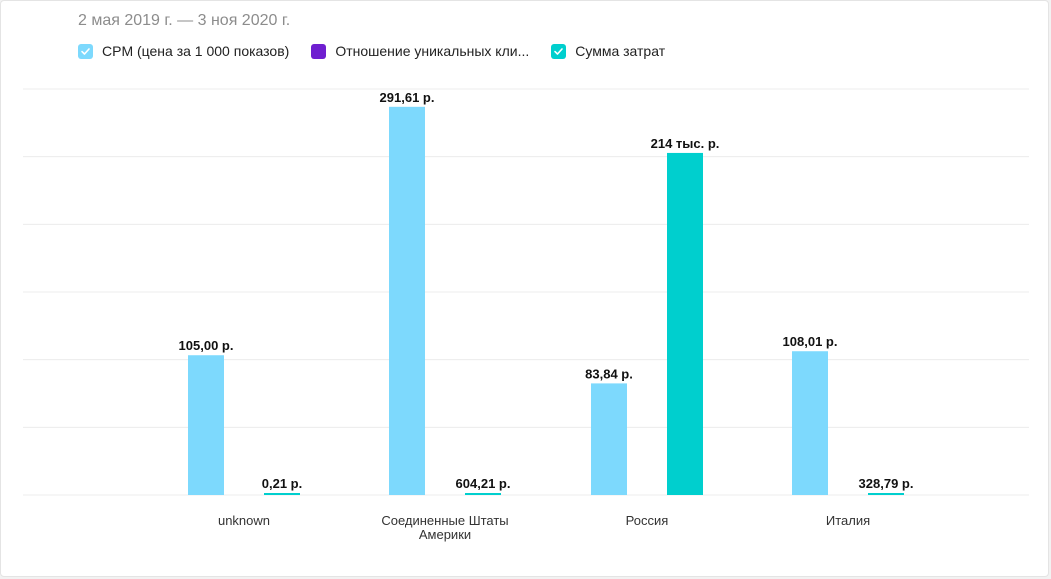 This screenshot has height=579, width=1051. What do you see at coordinates (886, 483) in the screenshot?
I see `data-label: 328,79 р.` at bounding box center [886, 483].